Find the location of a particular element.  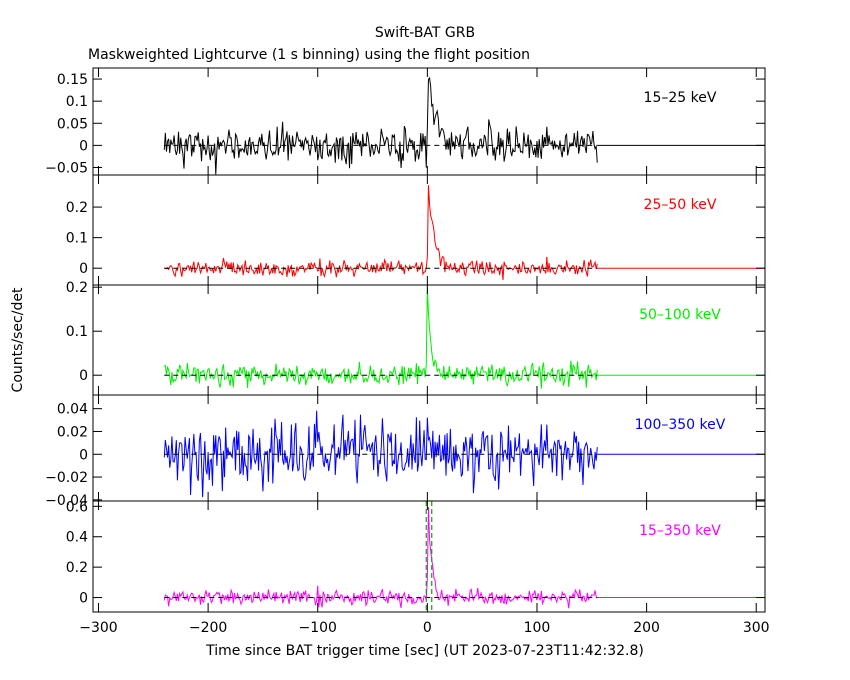

x-tick-label: 0 is located at coordinates (427, 628).